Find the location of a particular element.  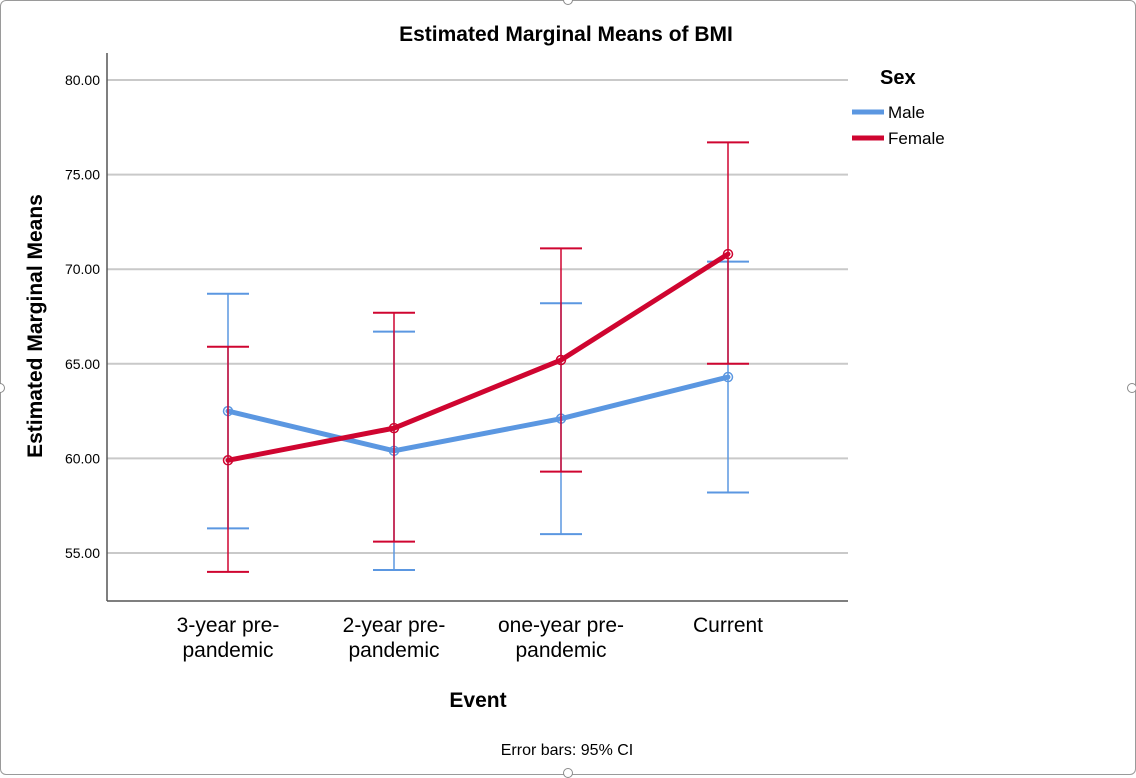

y-tick-label: 70.00 is located at coordinates (82, 269).